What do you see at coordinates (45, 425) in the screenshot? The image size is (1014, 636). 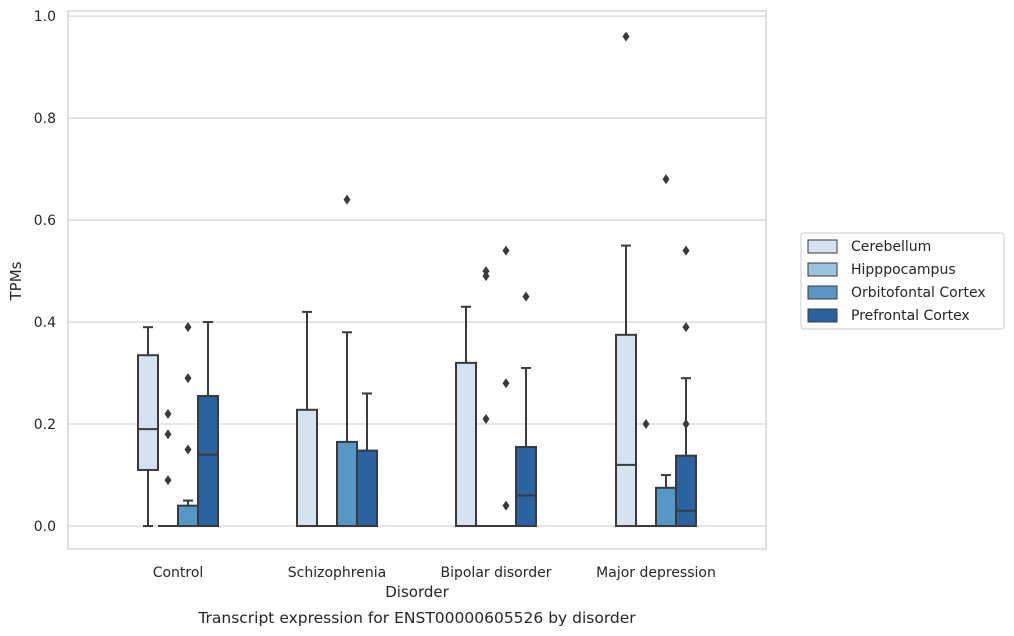 I see `y-tick-label: 0.2` at bounding box center [45, 425].